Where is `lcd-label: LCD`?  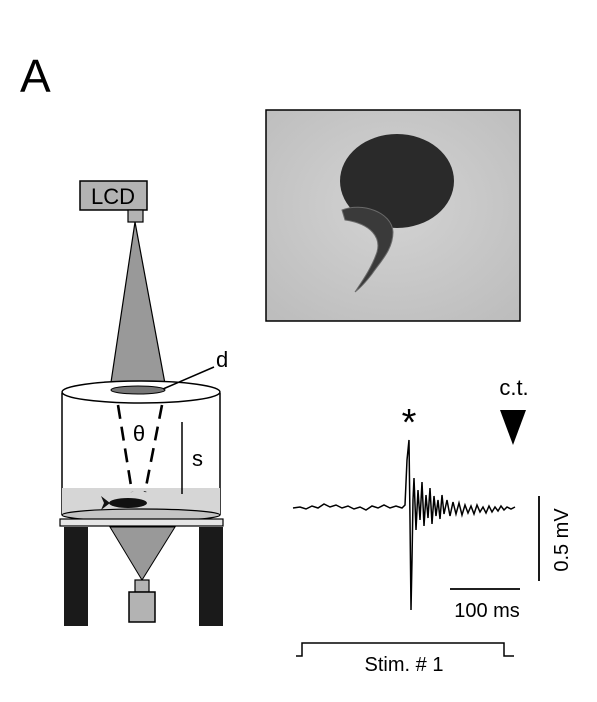 lcd-label: LCD is located at coordinates (113, 196).